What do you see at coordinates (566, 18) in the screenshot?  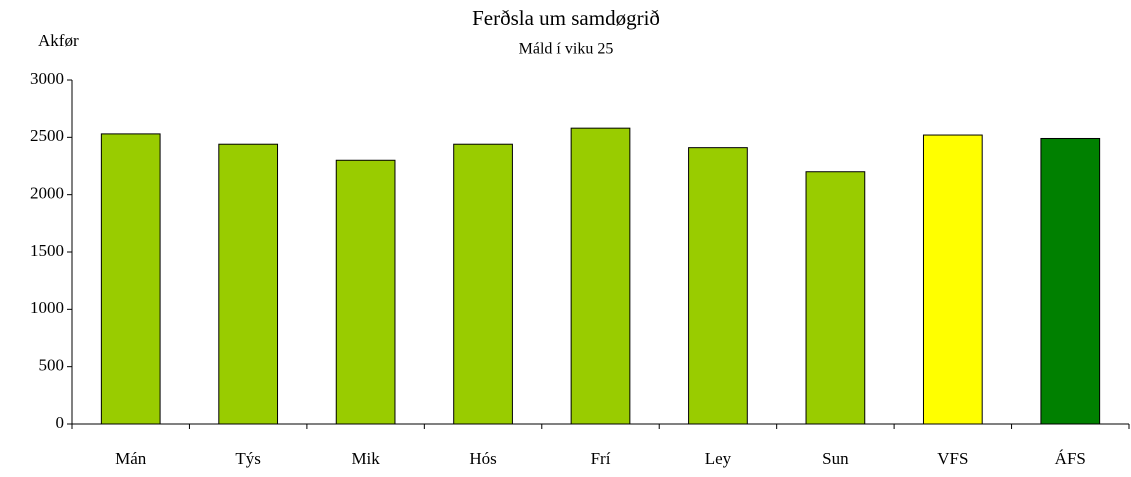 I see `chart-title: Ferðsla um samdøgrið` at bounding box center [566, 18].